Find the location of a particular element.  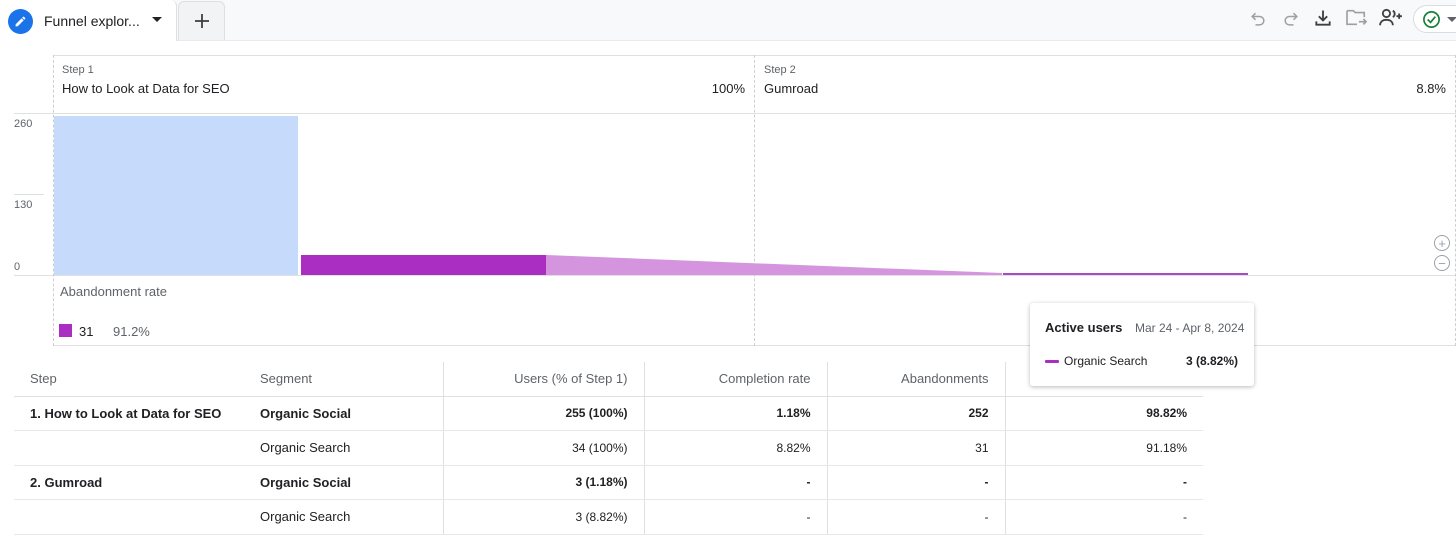

grid-tick is located at coordinates (29, 194).